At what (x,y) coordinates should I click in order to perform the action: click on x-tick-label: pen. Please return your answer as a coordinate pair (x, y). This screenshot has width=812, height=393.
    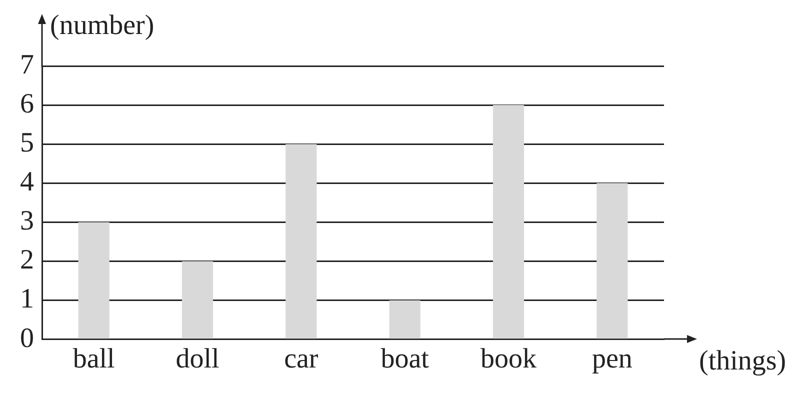
    Looking at the image, I should click on (612, 359).